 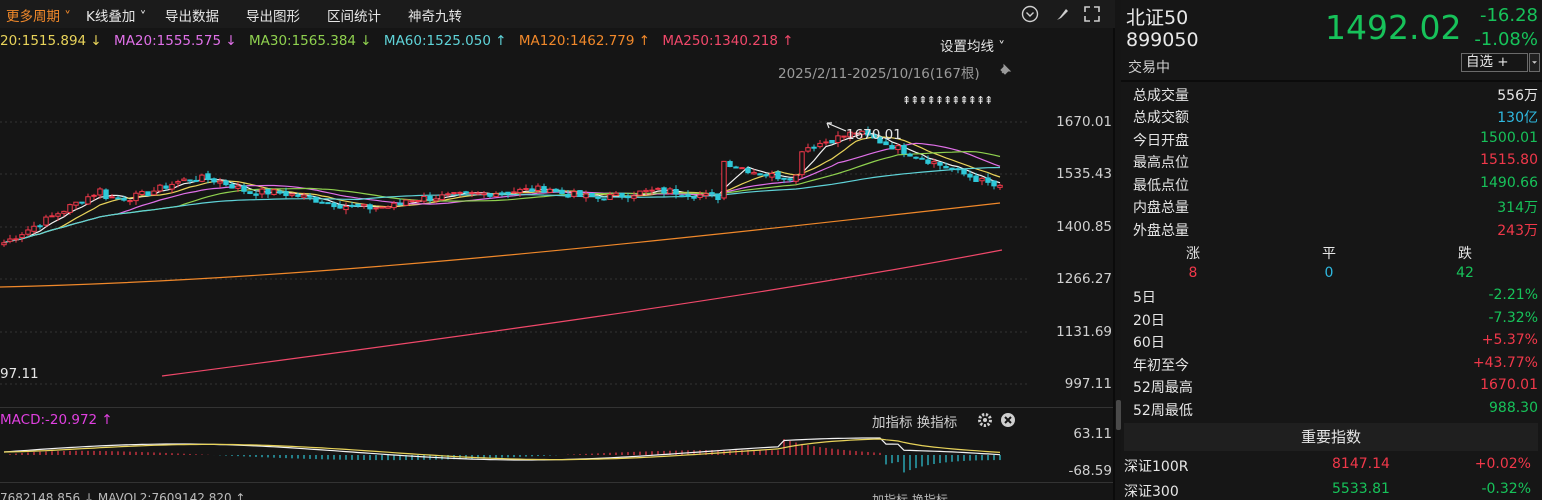 What do you see at coordinates (1193, 254) in the screenshot?
I see `up-label: 涨` at bounding box center [1193, 254].